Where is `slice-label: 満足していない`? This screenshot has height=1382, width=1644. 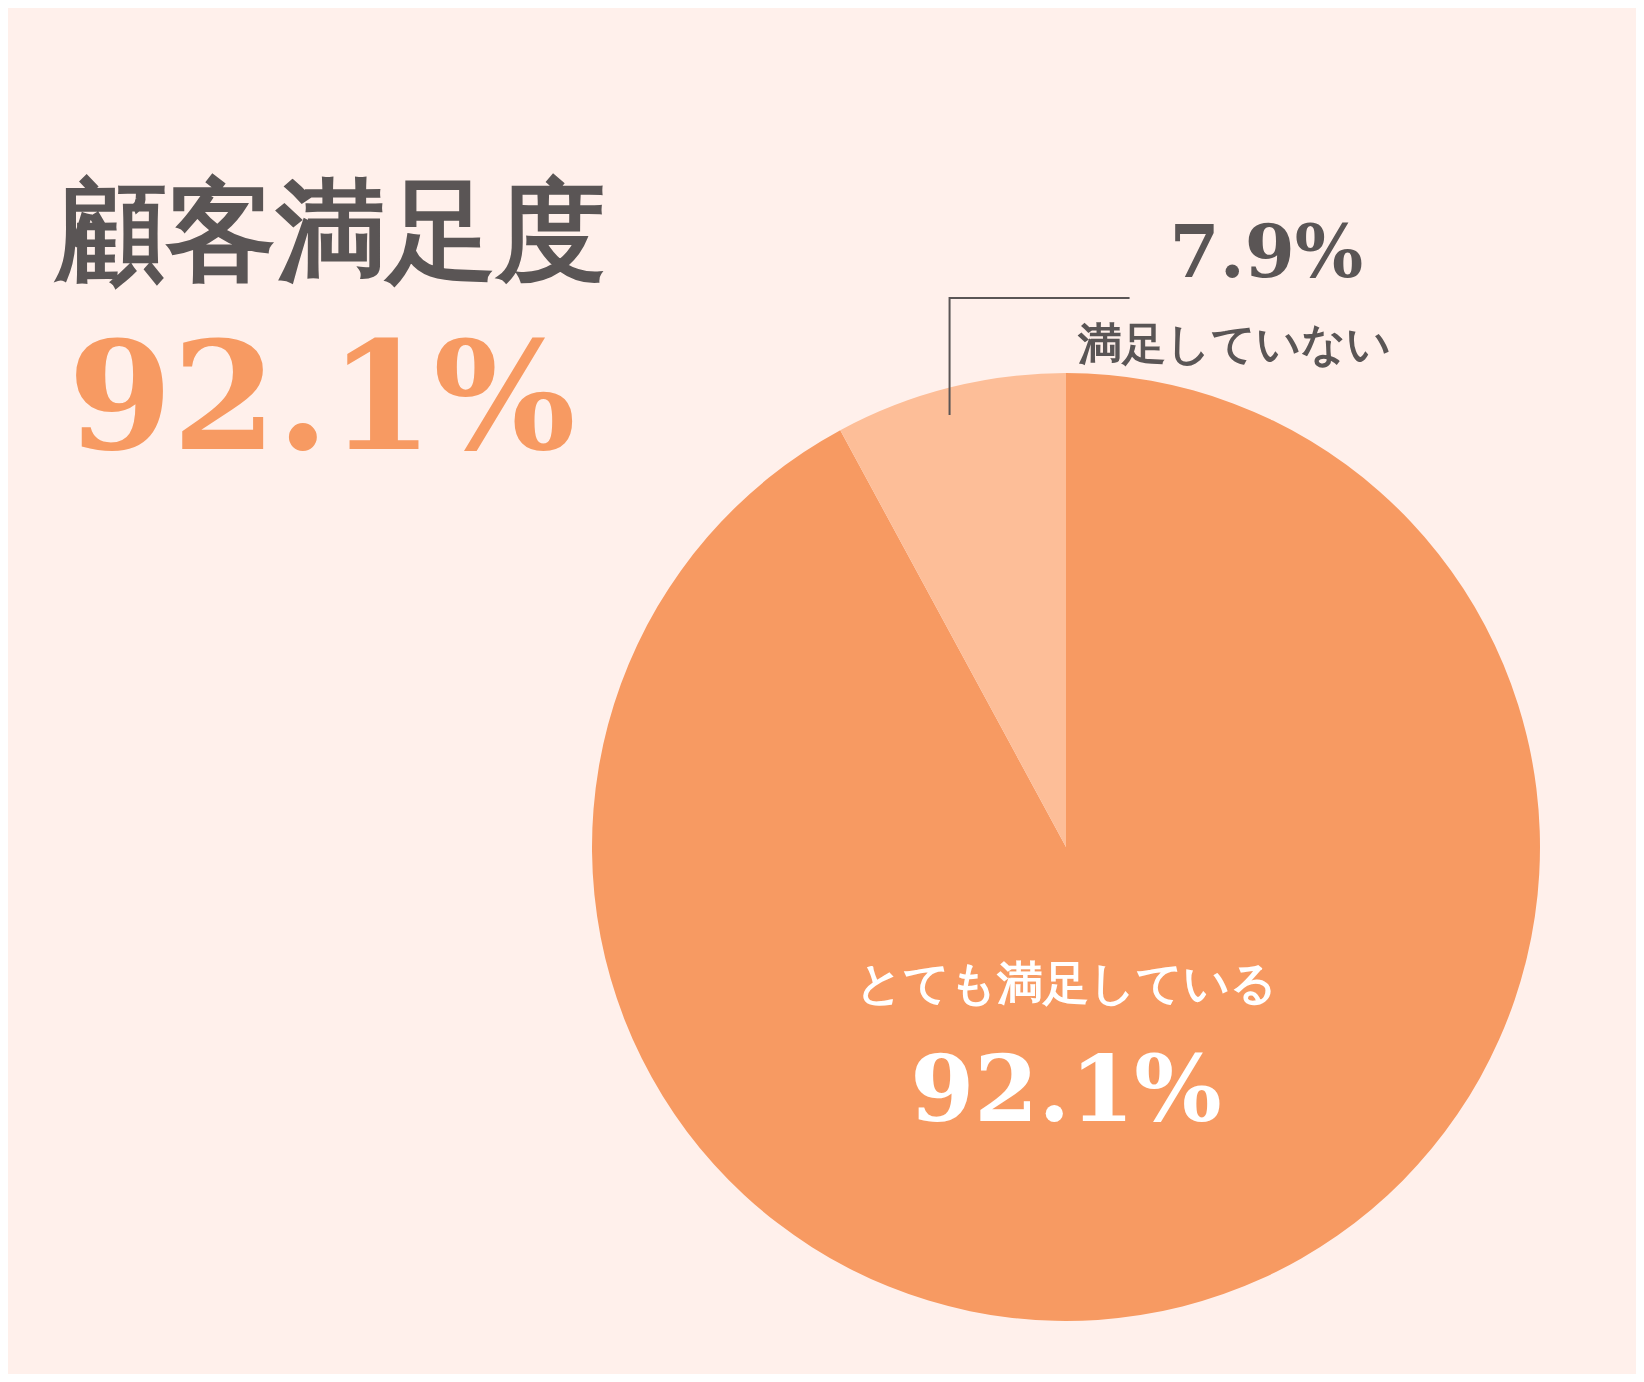 slice-label: 満足していない is located at coordinates (1234, 344).